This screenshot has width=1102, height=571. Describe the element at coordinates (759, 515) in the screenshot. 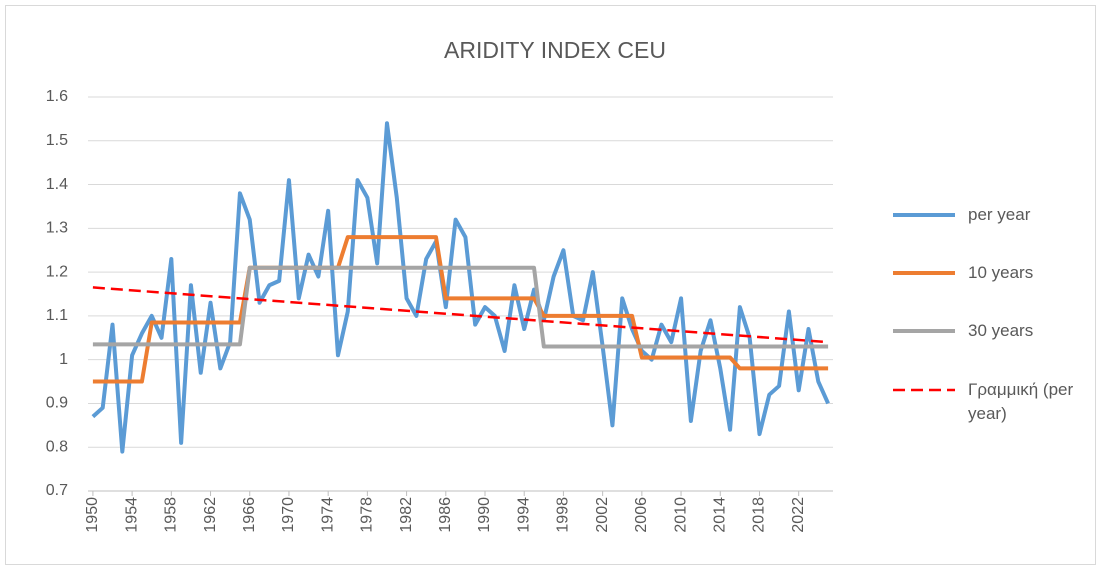

I see `x-tick-label: 2018` at that location.